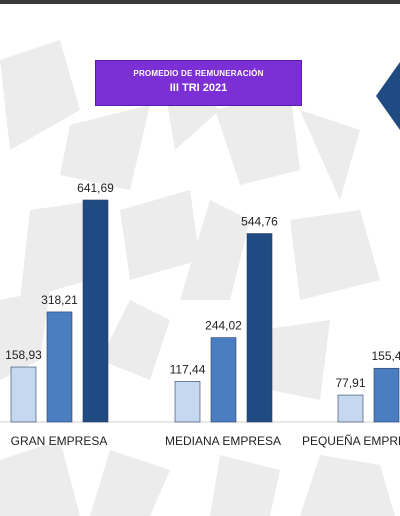 The image size is (400, 516). What do you see at coordinates (223, 441) in the screenshot?
I see `category-label: MEDIANA EMPRESA` at bounding box center [223, 441].